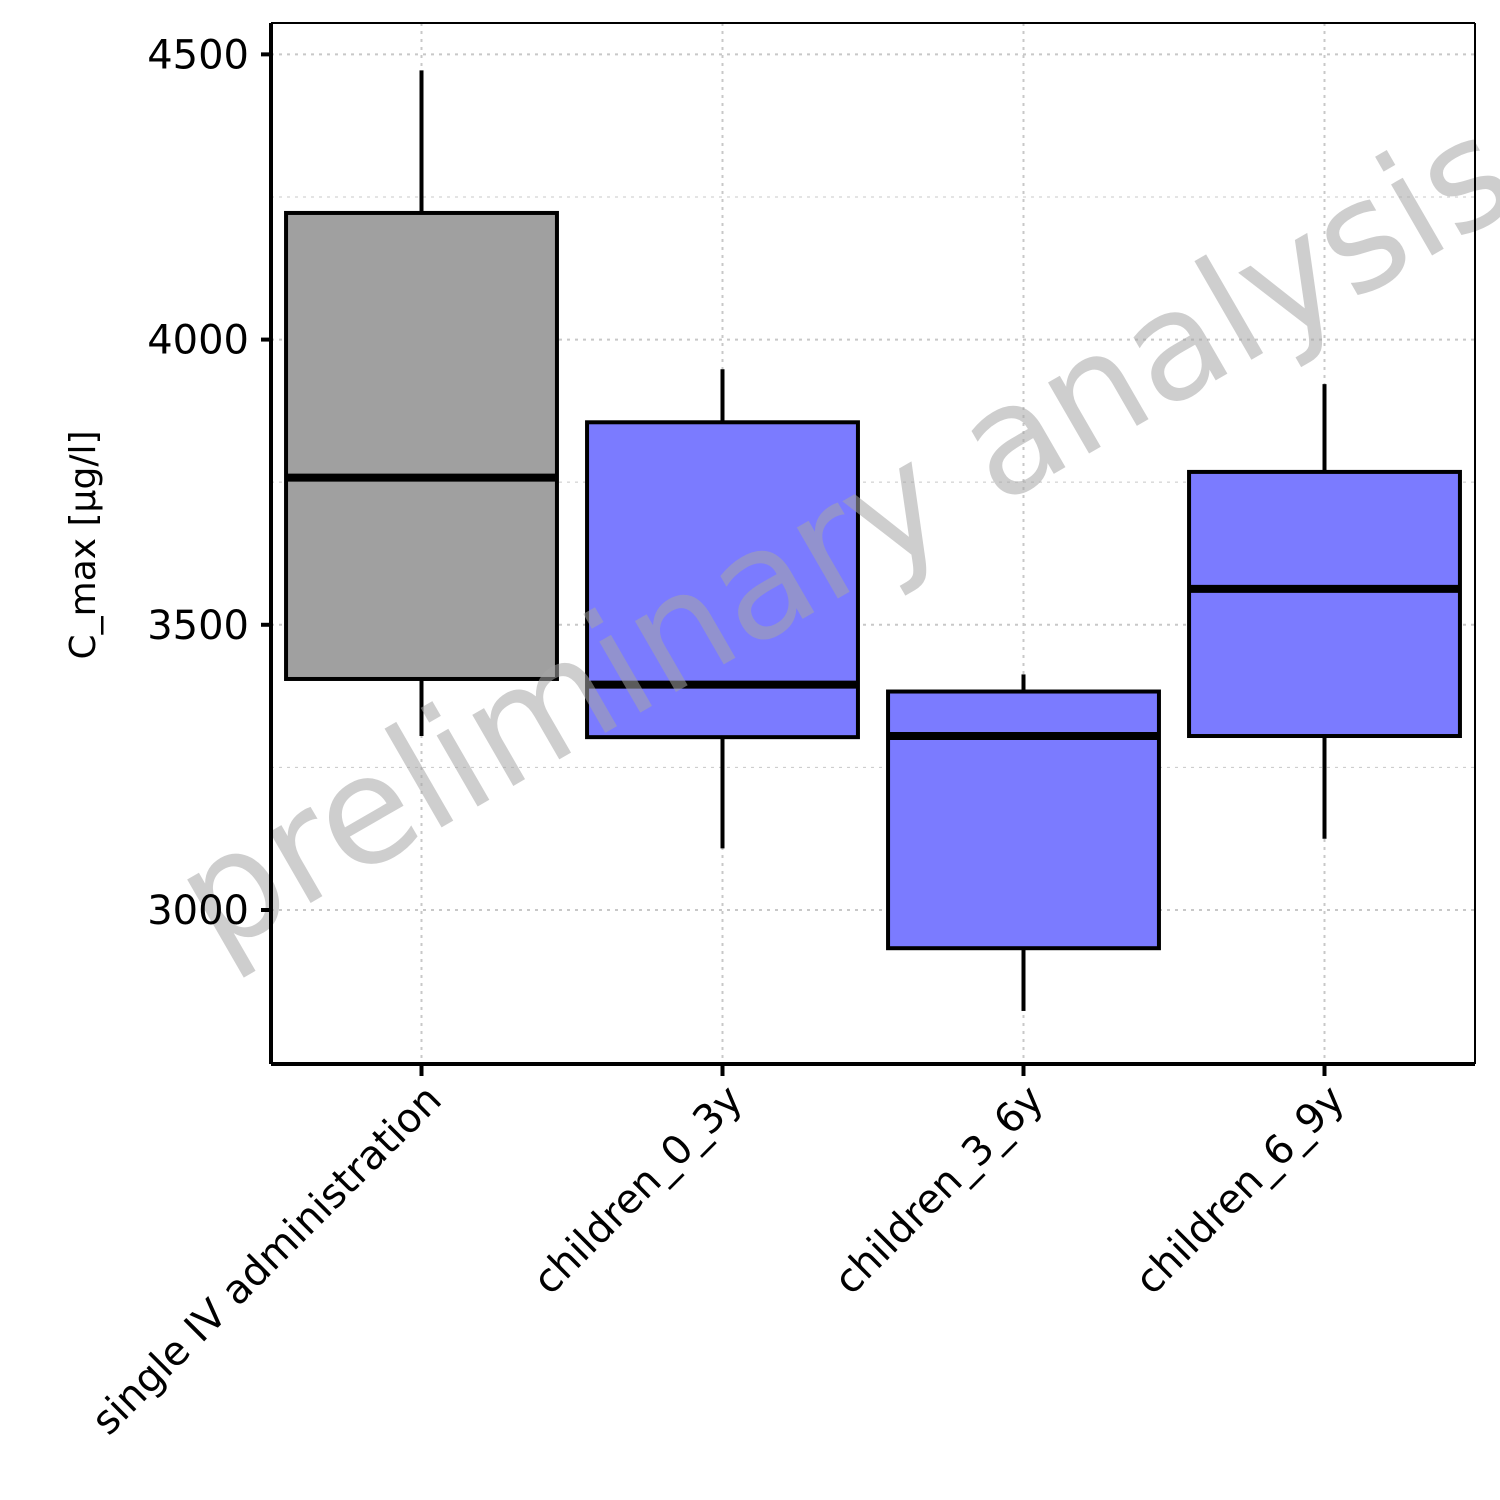 The height and width of the screenshot is (1500, 1500). I want to click on y-tick-label: 3500, so click(198, 626).